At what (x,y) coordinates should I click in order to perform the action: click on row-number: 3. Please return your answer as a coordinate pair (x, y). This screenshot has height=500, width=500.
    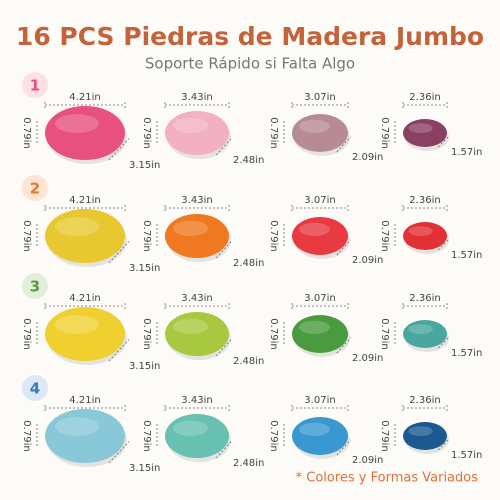
    Looking at the image, I should click on (35, 287).